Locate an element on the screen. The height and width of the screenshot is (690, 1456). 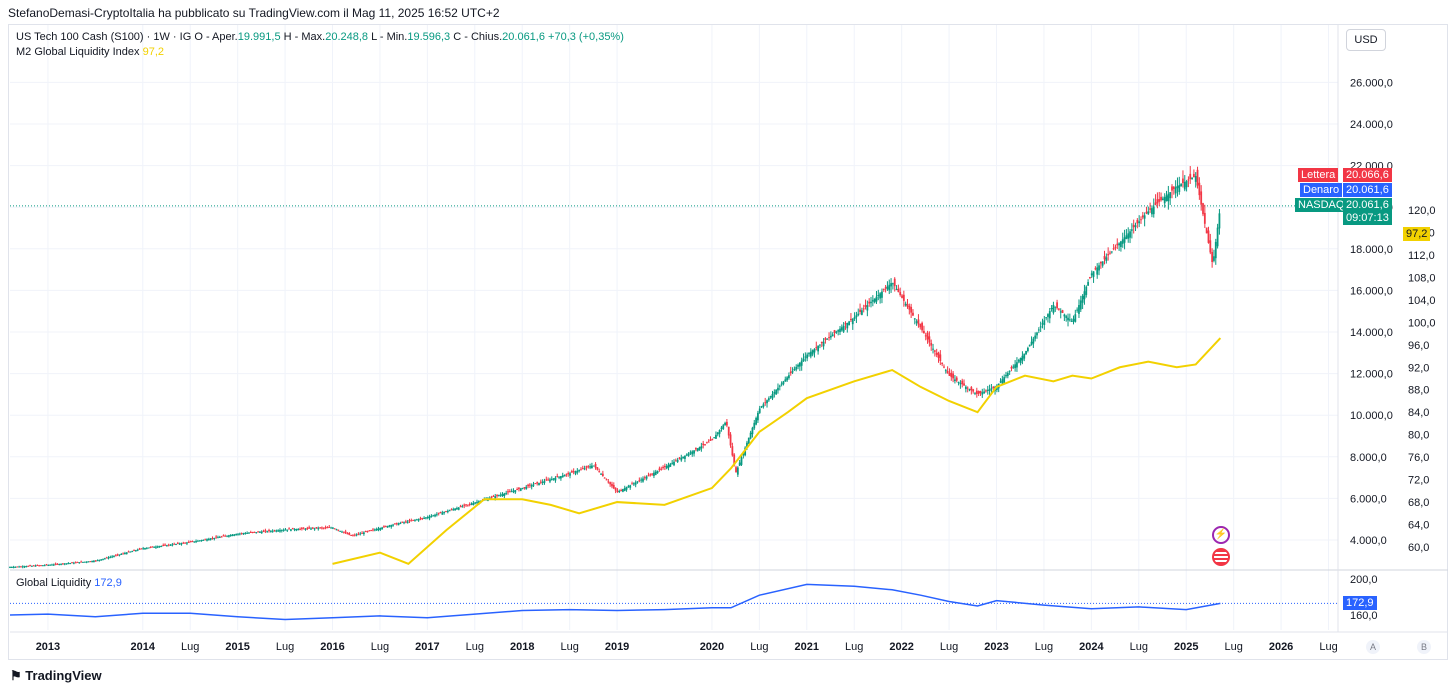
price-tick-label: 18.000,0 is located at coordinates (1371, 250).